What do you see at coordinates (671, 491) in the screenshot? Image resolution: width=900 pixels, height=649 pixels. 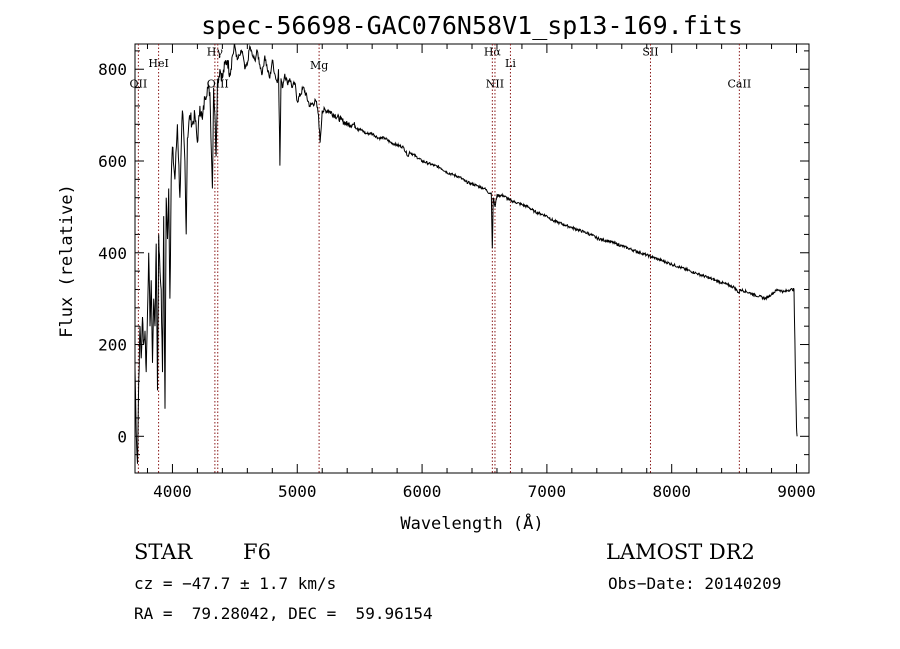 I see `x-tick-label: 8000` at bounding box center [671, 491].